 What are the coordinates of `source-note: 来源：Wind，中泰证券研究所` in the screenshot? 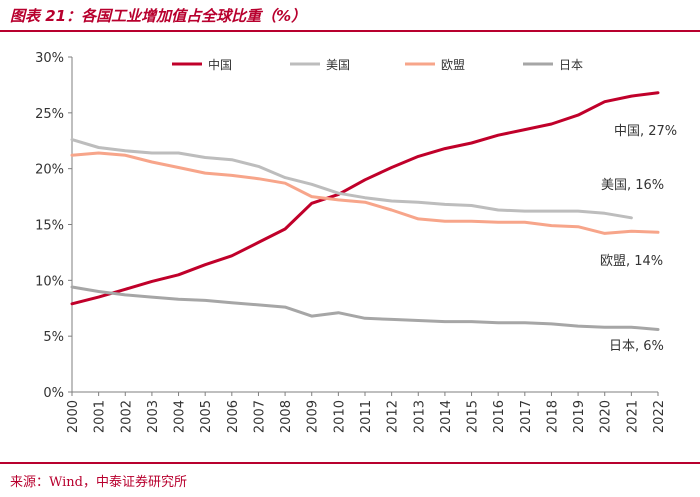 It's located at (98, 482).